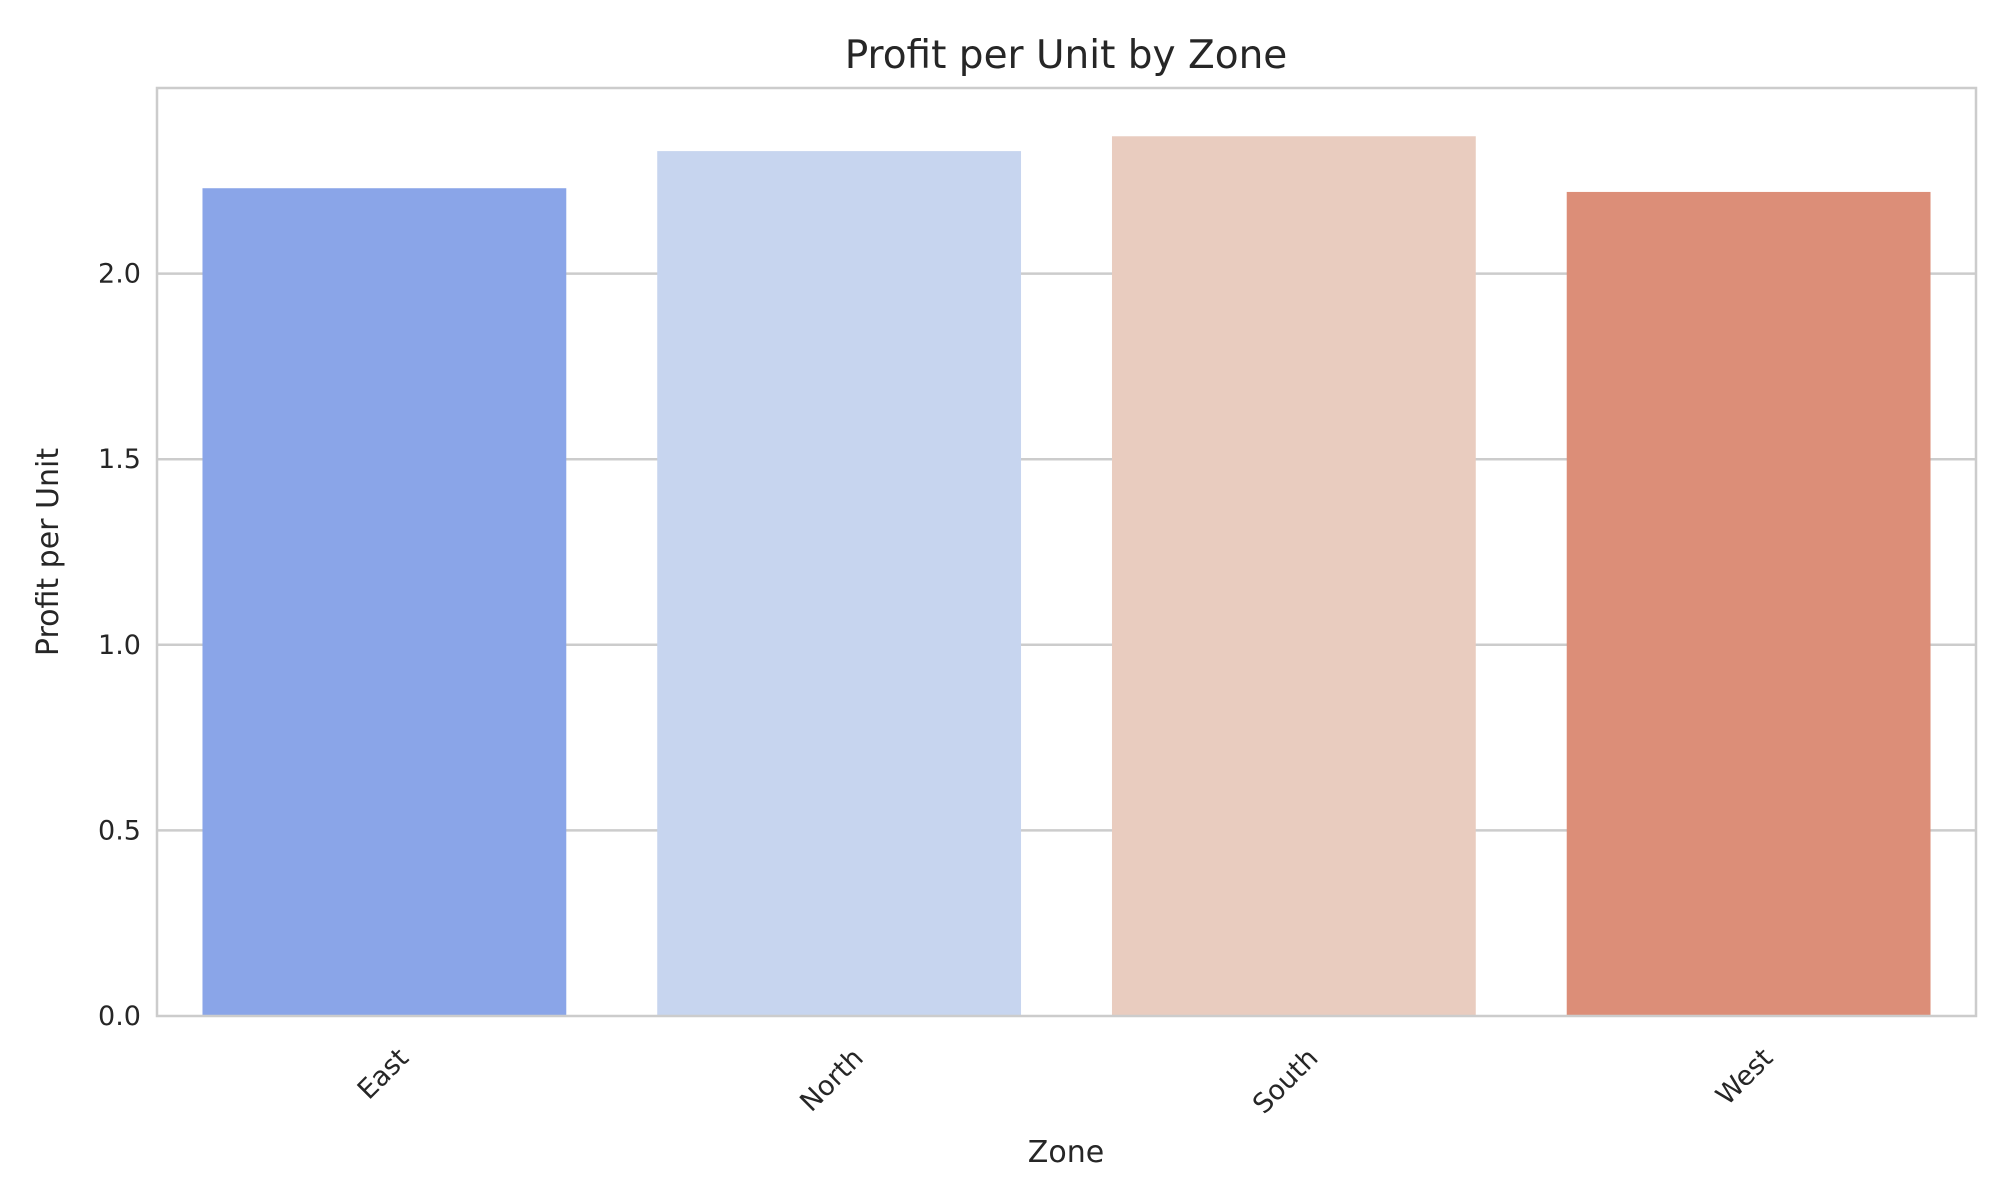 The height and width of the screenshot is (1200, 2000). I want to click on chart-title: Profit per Unit by Zone, so click(1066, 55).